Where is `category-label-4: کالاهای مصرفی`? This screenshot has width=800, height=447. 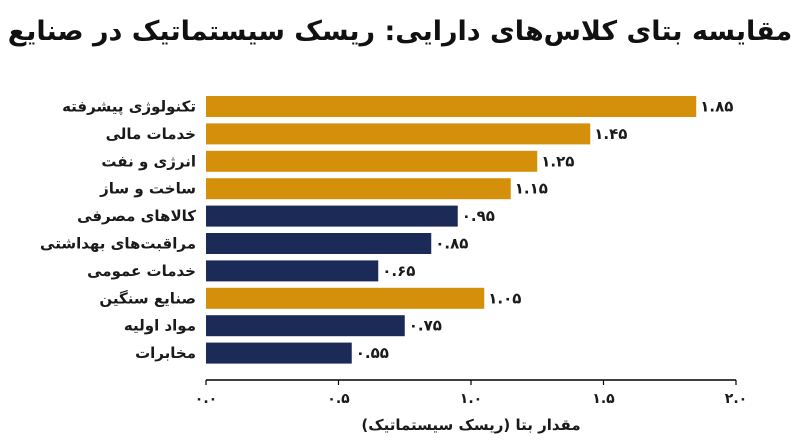 category-label-4: کالاهای مصرفی is located at coordinates (136, 216).